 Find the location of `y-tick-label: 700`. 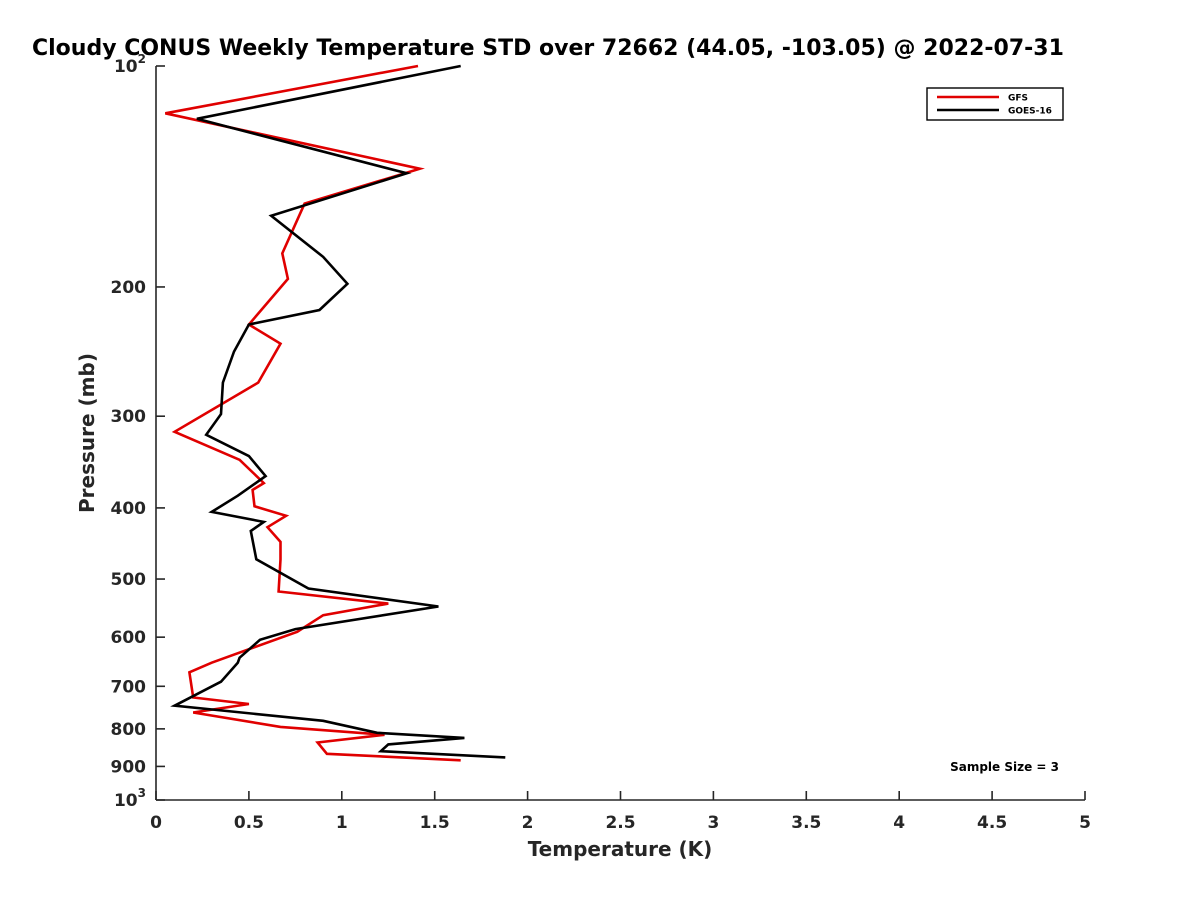

y-tick-label: 700 is located at coordinates (129, 687).